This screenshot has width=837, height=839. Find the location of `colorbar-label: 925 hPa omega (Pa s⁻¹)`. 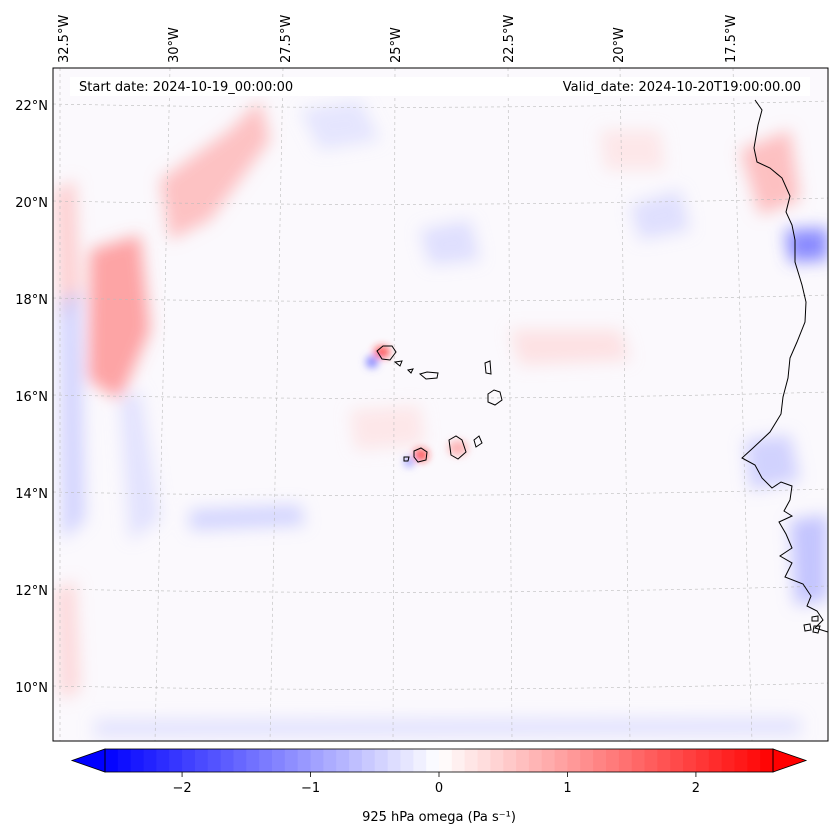

colorbar-label: 925 hPa omega (Pa s⁻¹) is located at coordinates (439, 817).